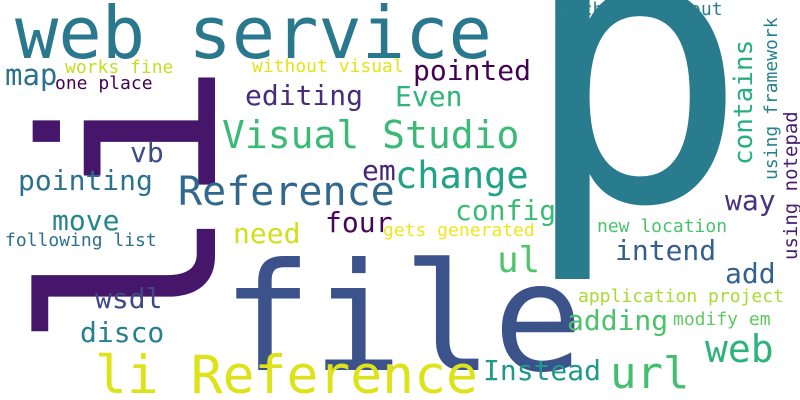 The height and width of the screenshot is (400, 800). I want to click on word: need, so click(266, 233).